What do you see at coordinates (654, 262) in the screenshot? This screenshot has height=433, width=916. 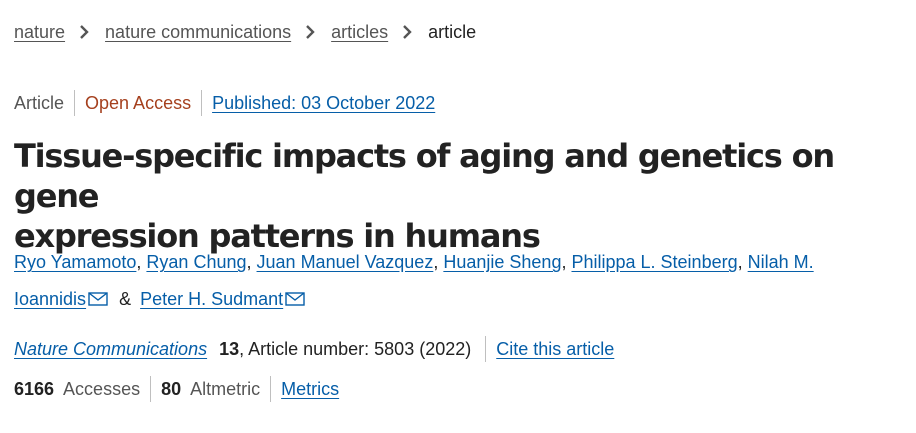 I see `author-link: Philippa L. Steinberg` at bounding box center [654, 262].